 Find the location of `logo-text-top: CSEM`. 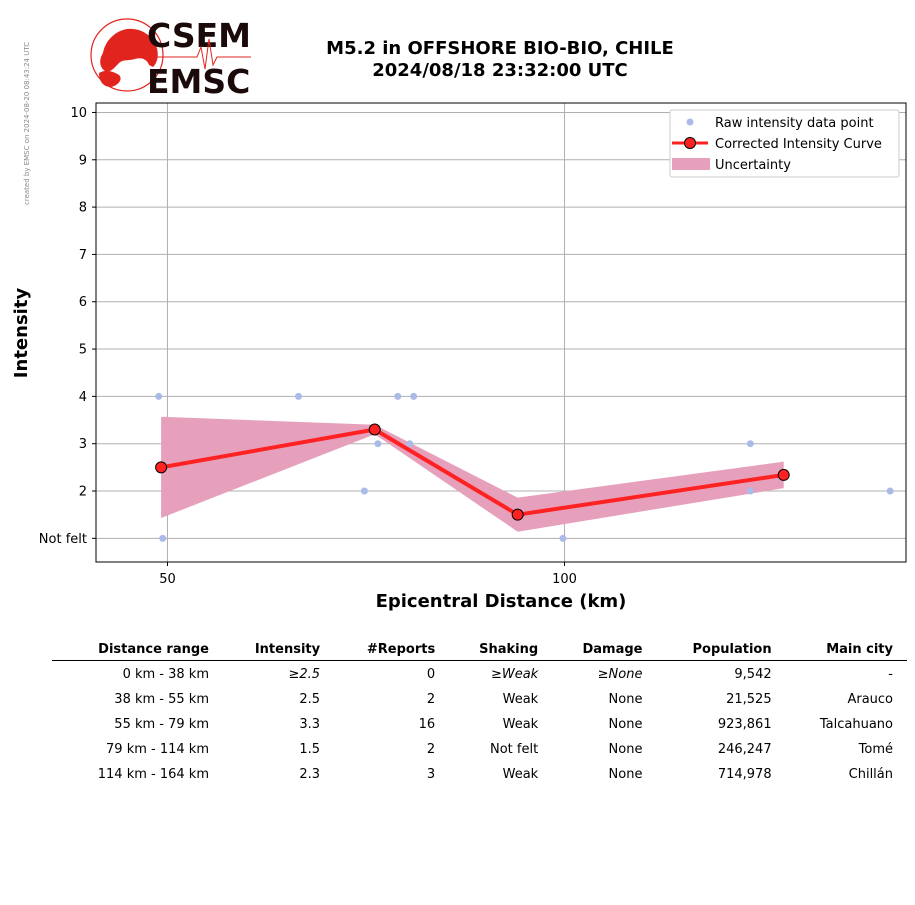

logo-text-top: CSEM is located at coordinates (199, 36).